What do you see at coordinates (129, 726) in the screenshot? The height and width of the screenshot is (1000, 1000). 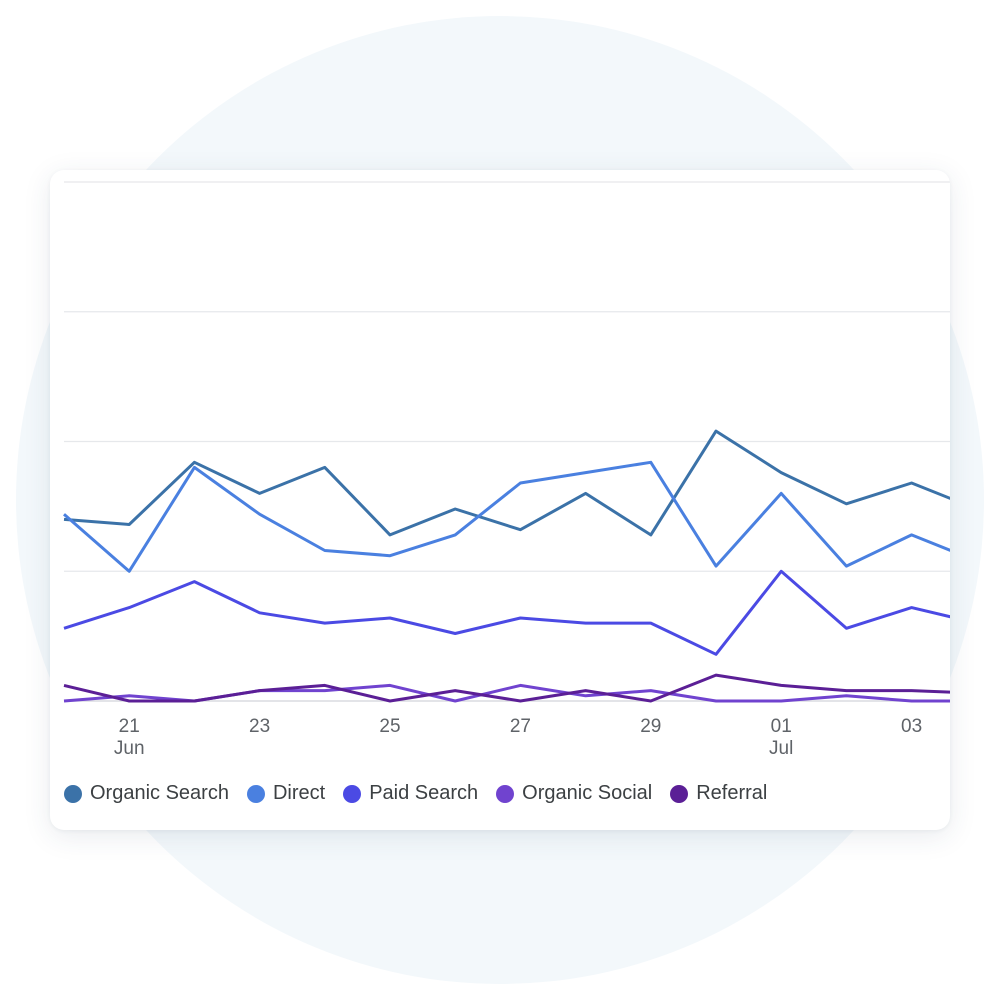 I see `x-tick-label: 21` at bounding box center [129, 726].